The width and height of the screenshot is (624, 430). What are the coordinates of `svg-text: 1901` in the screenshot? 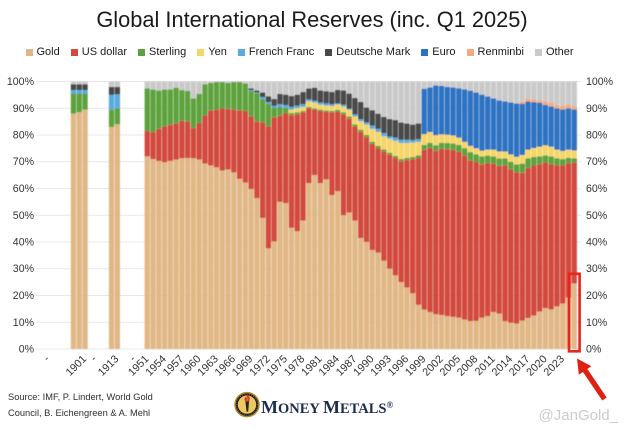 It's located at (76, 365).